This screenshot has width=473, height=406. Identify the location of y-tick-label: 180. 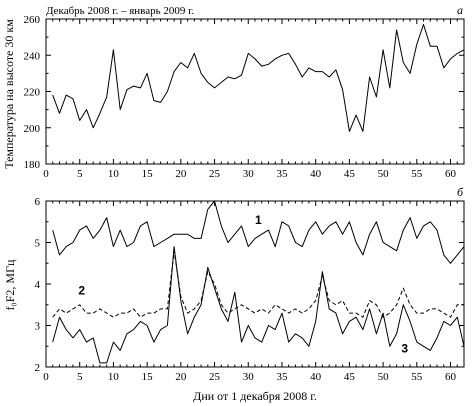
(32, 165).